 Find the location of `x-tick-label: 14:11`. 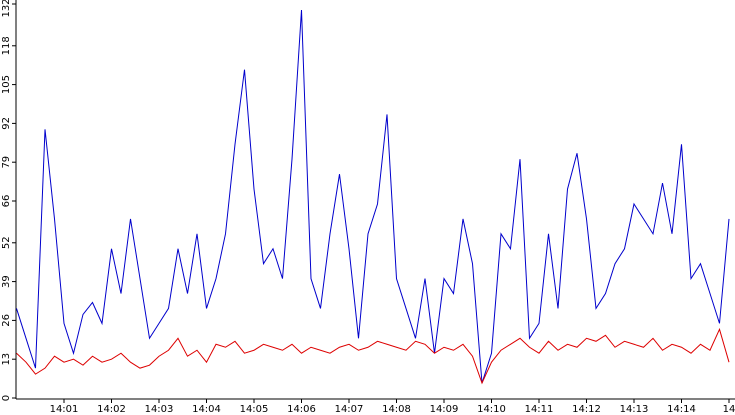

x-tick-label: 14:11 is located at coordinates (539, 409).